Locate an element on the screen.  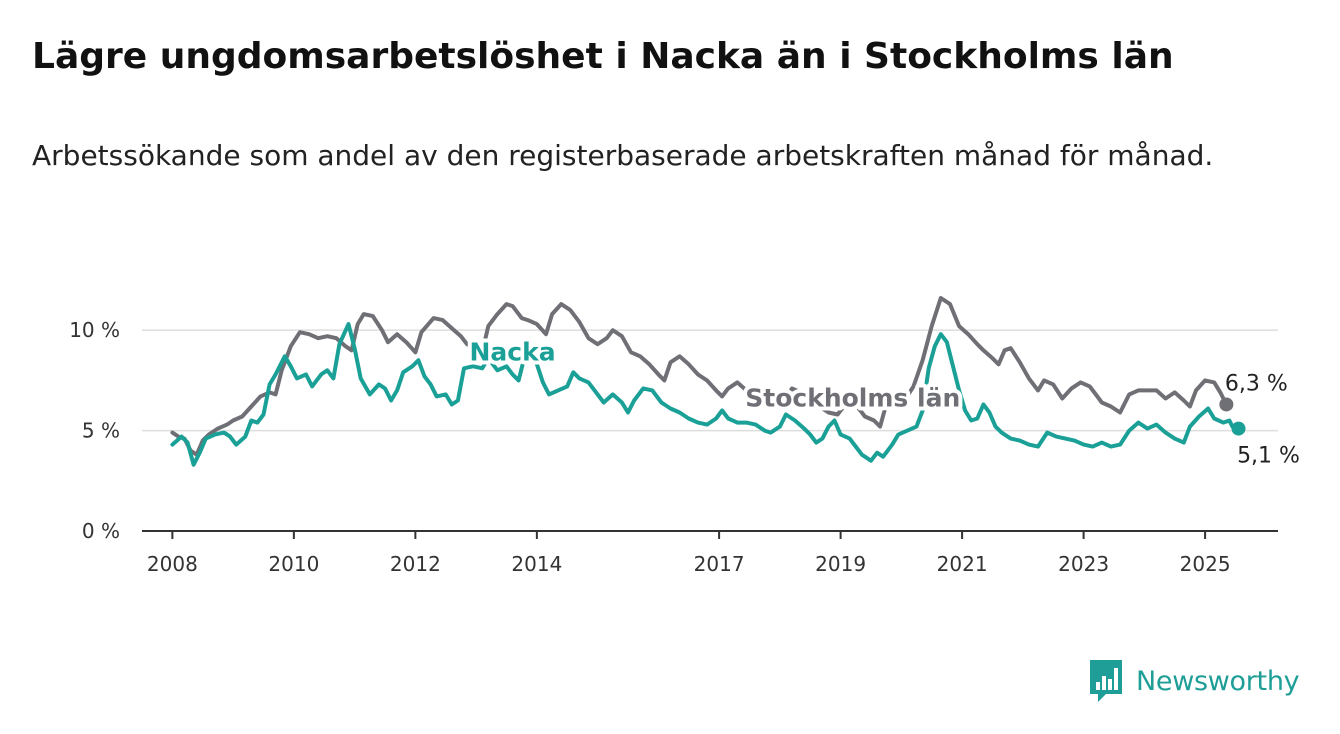
x-tick-label-2: 2012 is located at coordinates (415, 564).